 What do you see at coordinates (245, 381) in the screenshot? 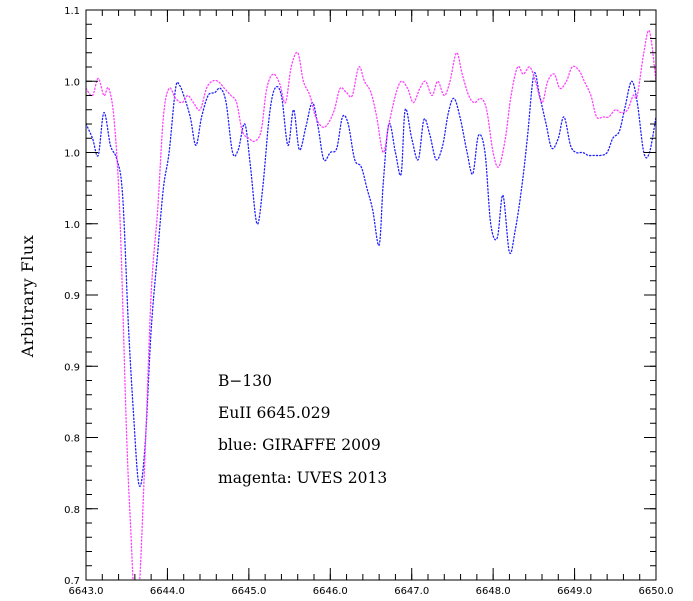
I see `annotation-star-id: B−130` at bounding box center [245, 381].